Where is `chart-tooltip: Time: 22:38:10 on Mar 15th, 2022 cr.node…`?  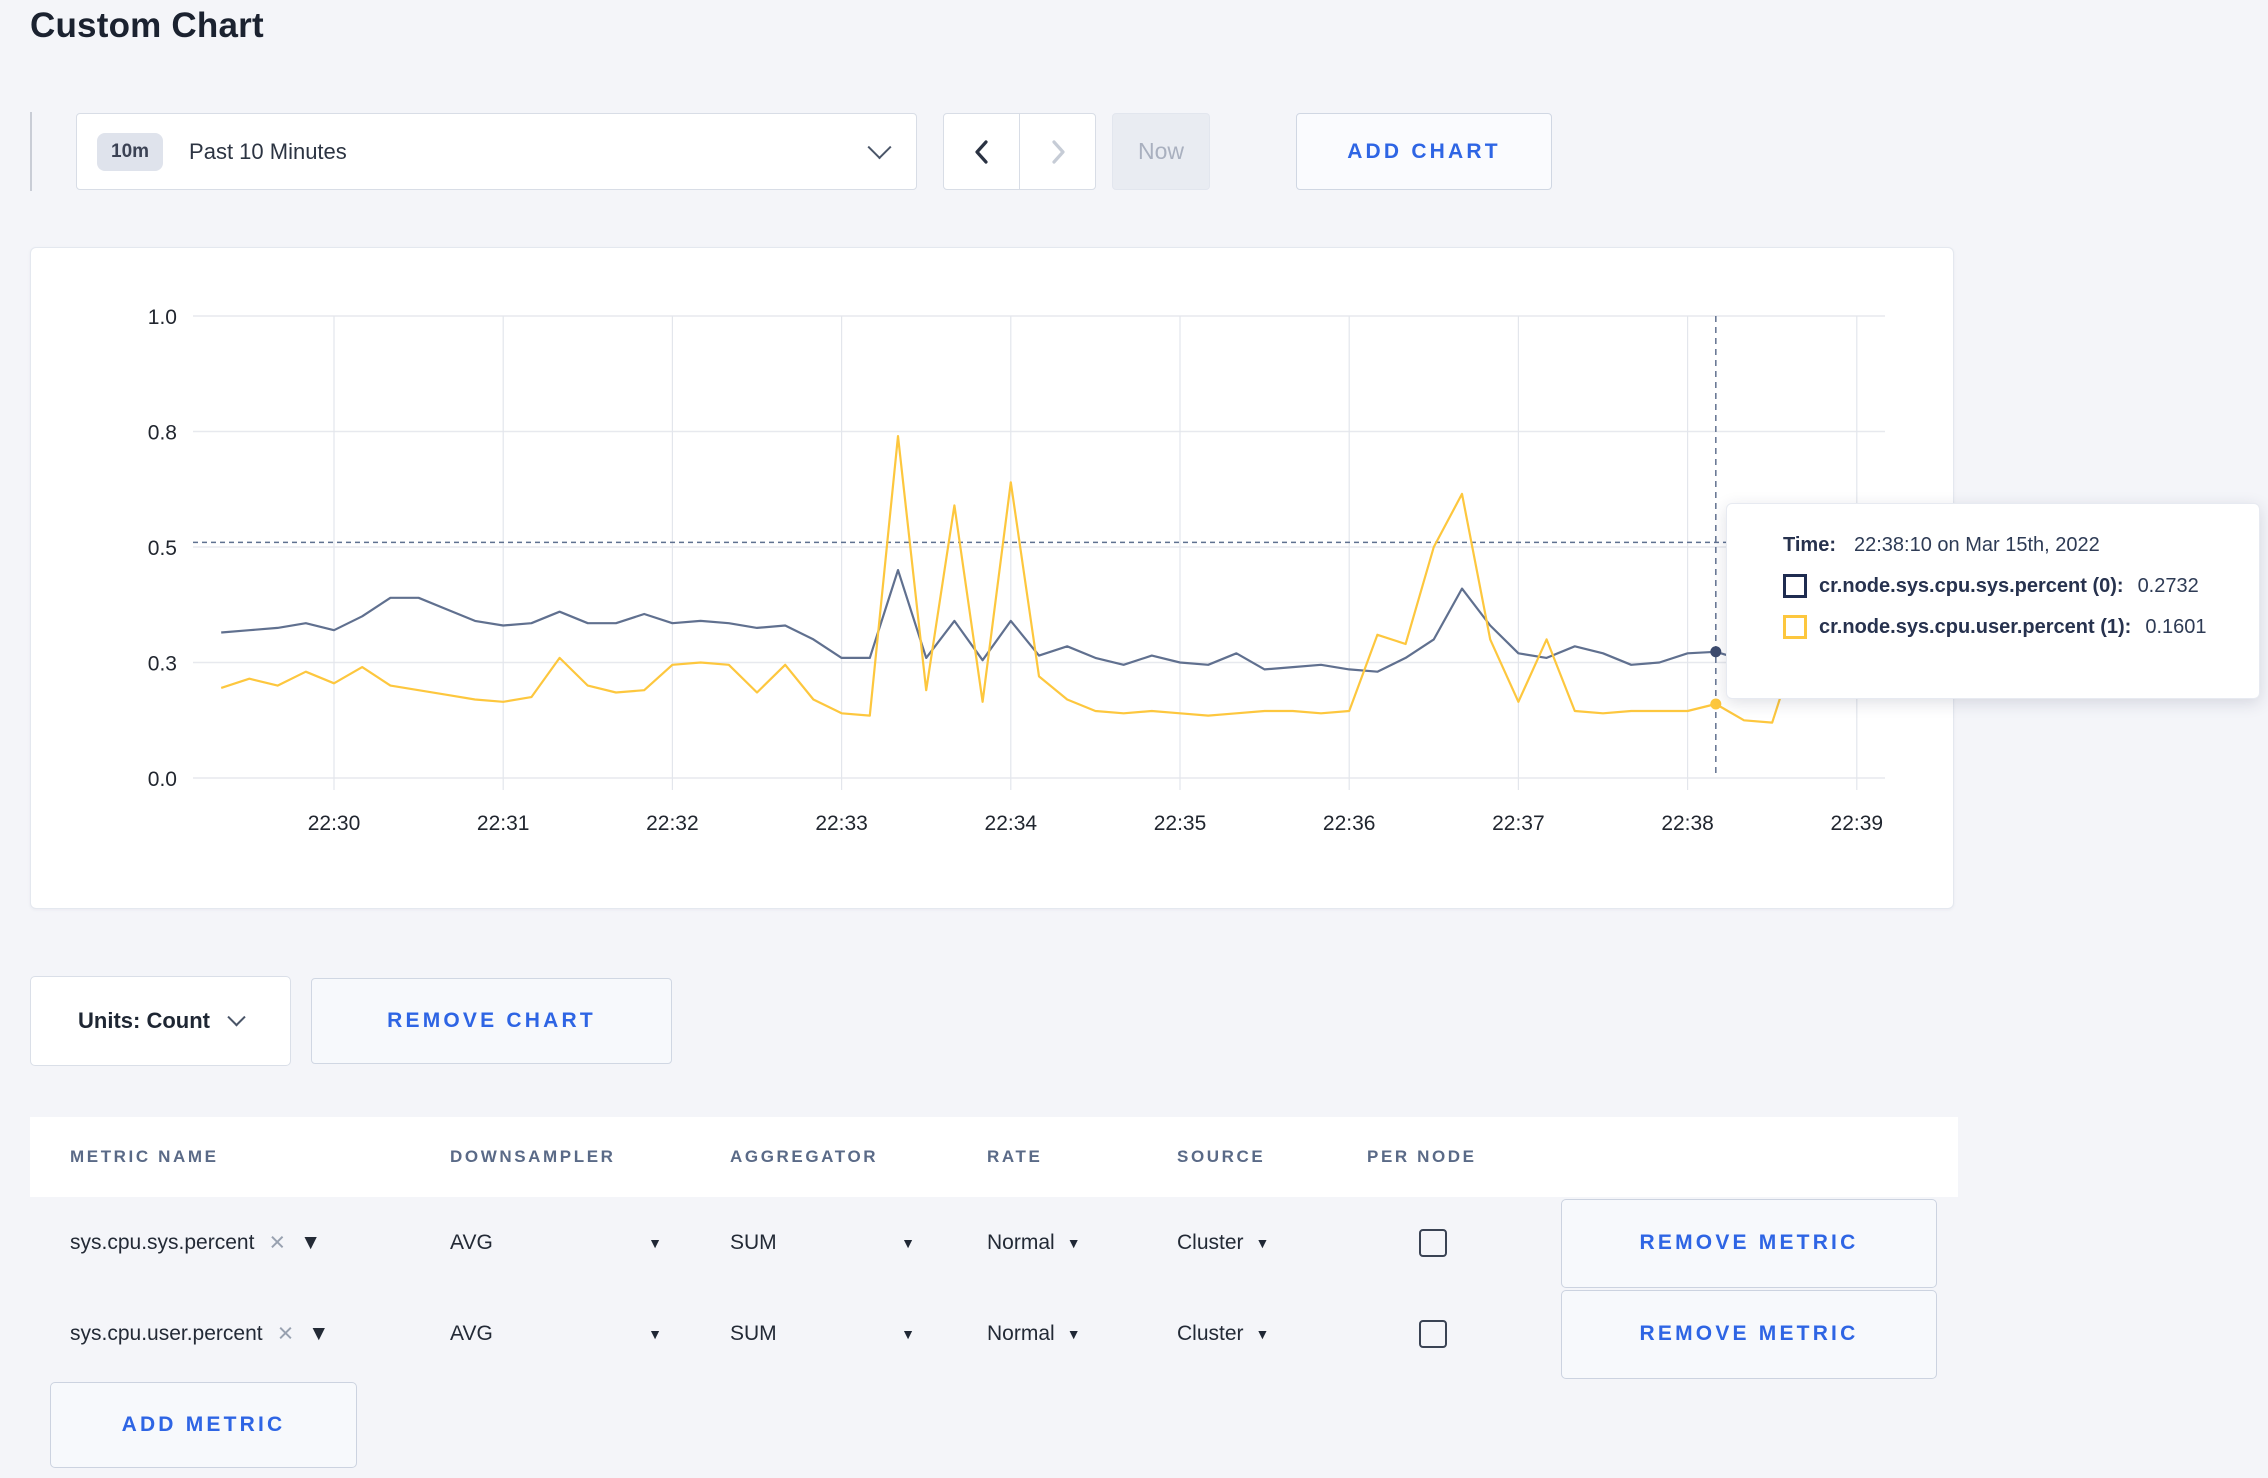 chart-tooltip: Time: 22:38:10 on Mar 15th, 2022 cr.node… is located at coordinates (1993, 601).